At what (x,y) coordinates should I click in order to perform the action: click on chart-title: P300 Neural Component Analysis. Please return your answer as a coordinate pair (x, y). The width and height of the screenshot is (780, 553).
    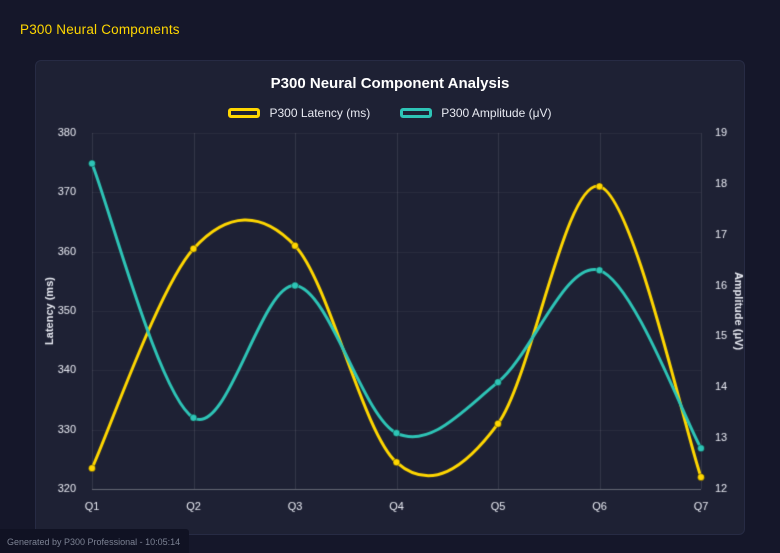
    Looking at the image, I should click on (390, 83).